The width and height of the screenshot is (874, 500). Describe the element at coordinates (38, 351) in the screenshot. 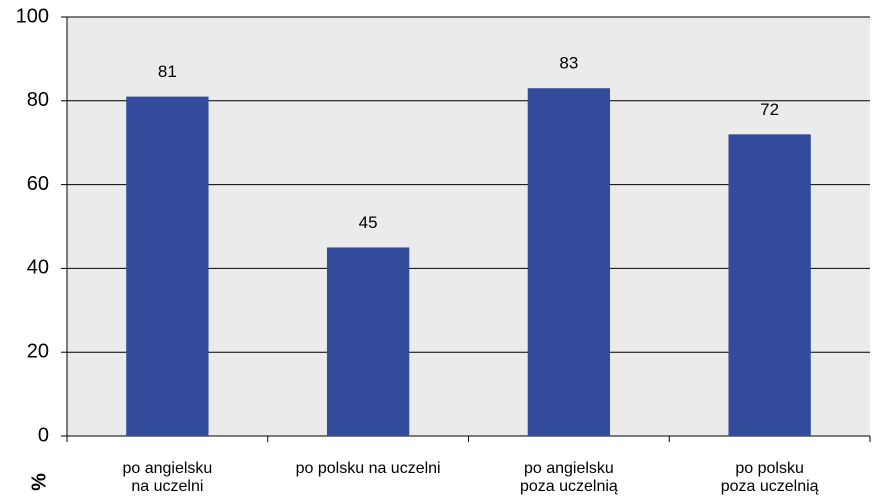

I see `y-tick-label: 20` at that location.